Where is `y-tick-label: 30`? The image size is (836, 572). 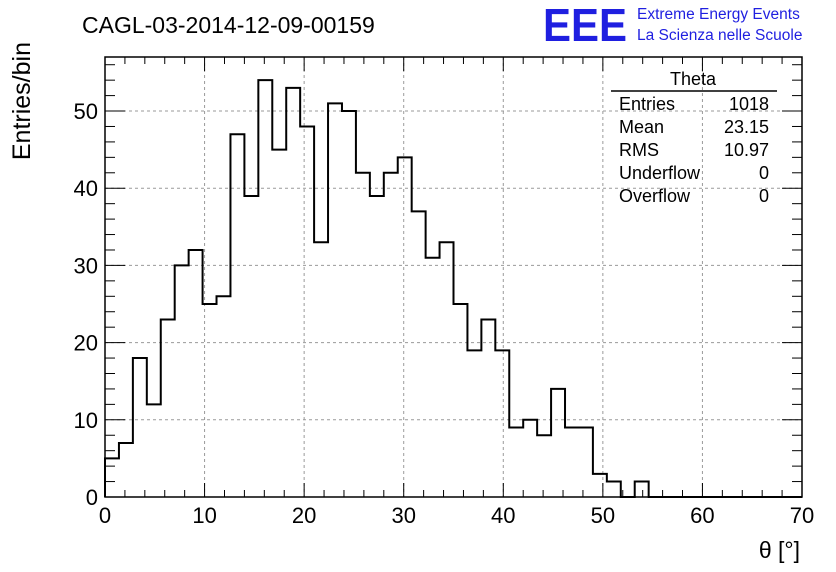 y-tick-label: 30 is located at coordinates (86, 265).